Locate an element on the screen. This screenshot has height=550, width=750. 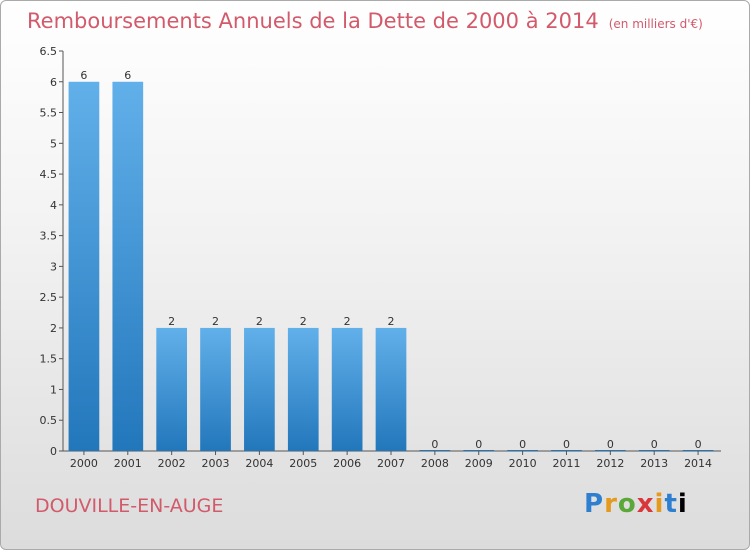
logo-letter: o is located at coordinates (627, 504).